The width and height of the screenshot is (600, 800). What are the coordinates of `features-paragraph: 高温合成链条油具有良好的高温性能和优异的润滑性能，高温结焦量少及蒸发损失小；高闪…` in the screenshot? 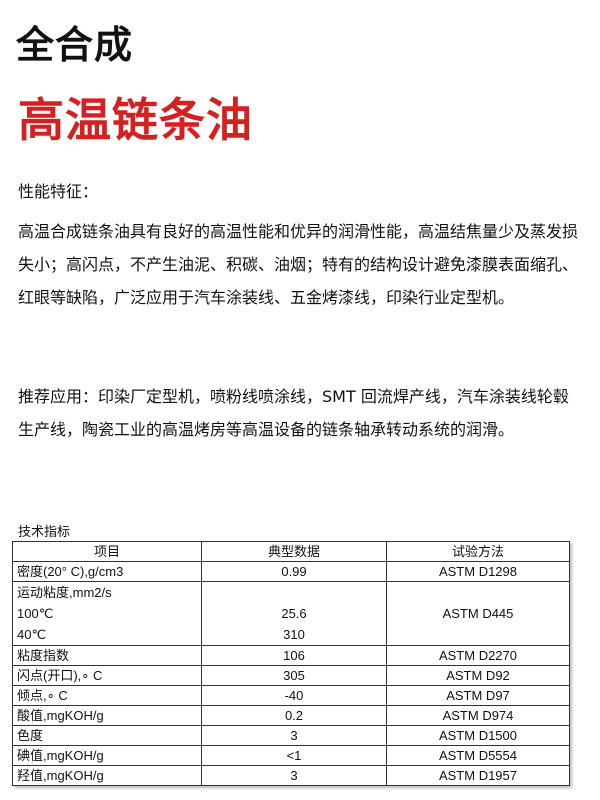 It's located at (298, 264).